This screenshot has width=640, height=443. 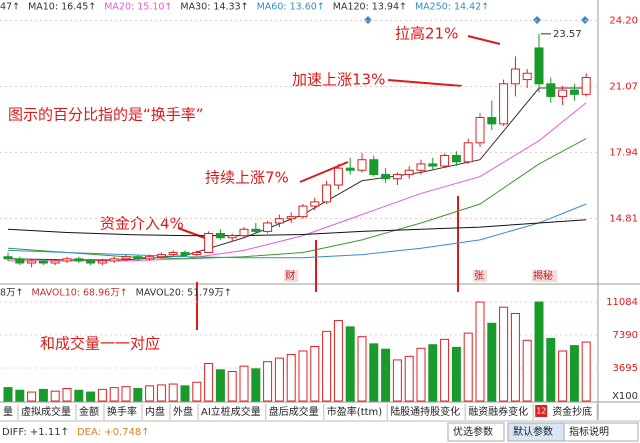 I want to click on button: 默认参数, so click(x=536, y=432).